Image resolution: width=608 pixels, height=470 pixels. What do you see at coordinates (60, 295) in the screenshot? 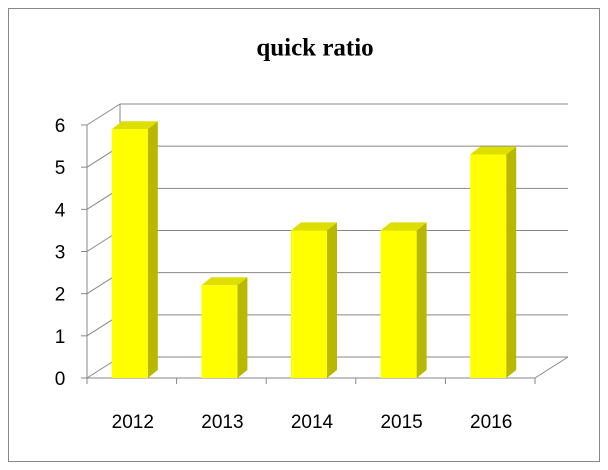
I see `y-tick-label: 2` at bounding box center [60, 295].